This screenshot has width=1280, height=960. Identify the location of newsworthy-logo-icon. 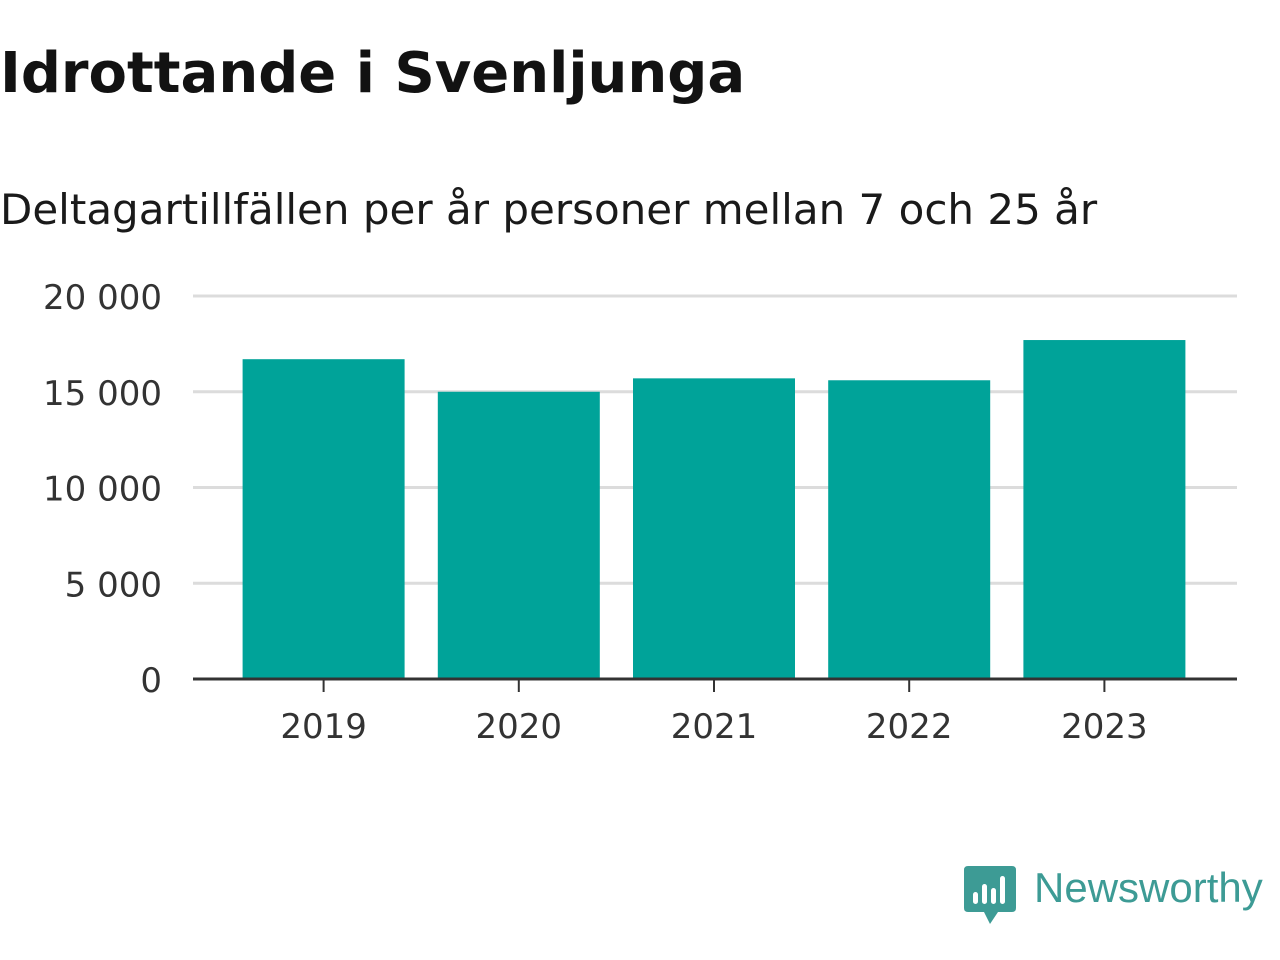
(990, 895).